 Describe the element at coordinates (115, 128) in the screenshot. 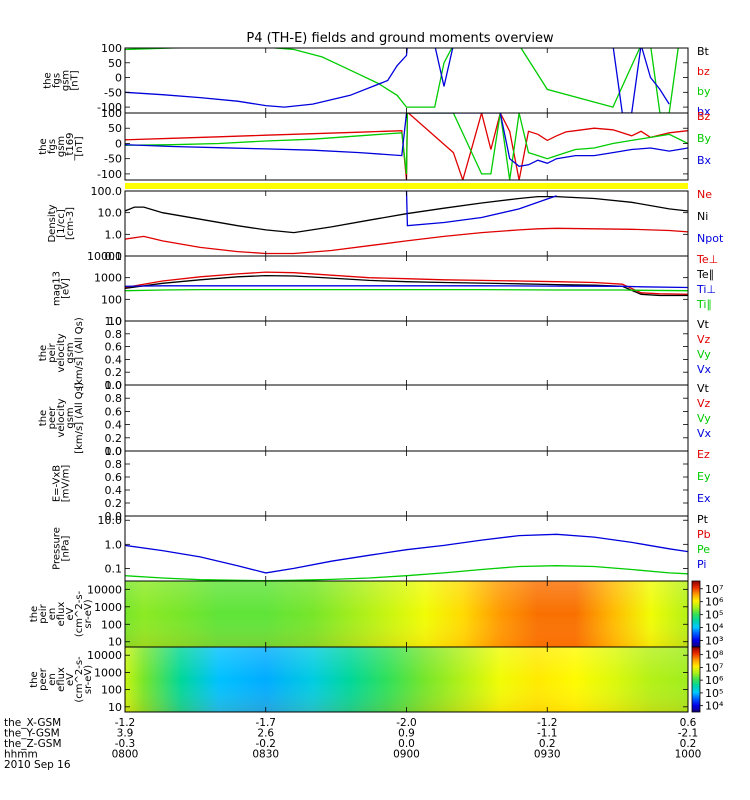

I see `y-tick-label: 50` at that location.